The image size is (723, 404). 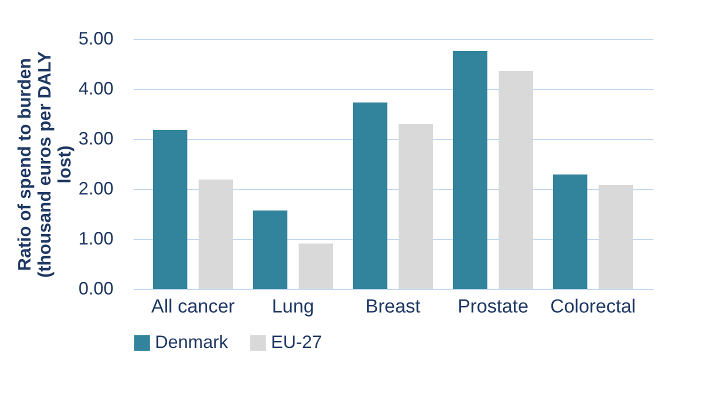 I want to click on legend-label: Denmark, so click(x=192, y=342).